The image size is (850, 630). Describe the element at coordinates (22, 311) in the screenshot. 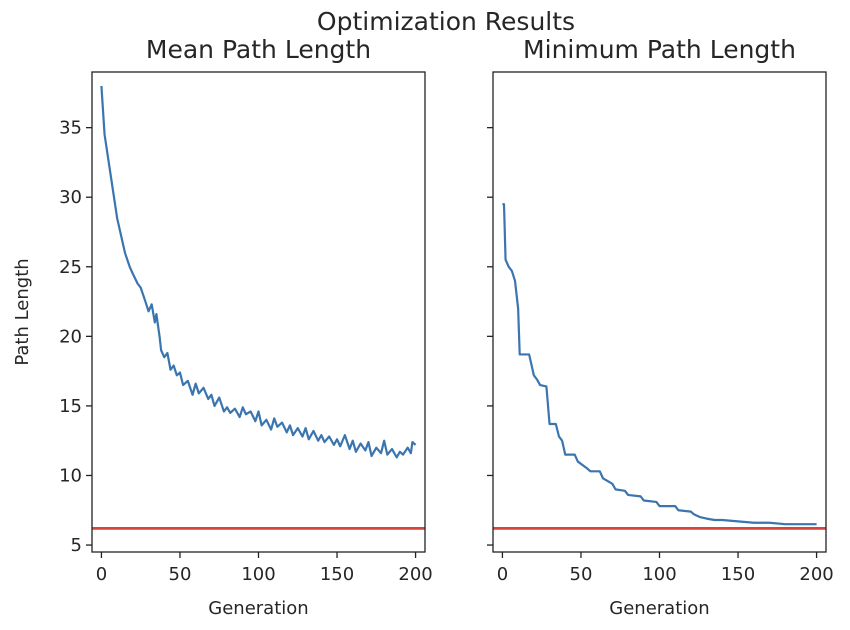

I see `mean-y-axis-label: Path Length` at that location.